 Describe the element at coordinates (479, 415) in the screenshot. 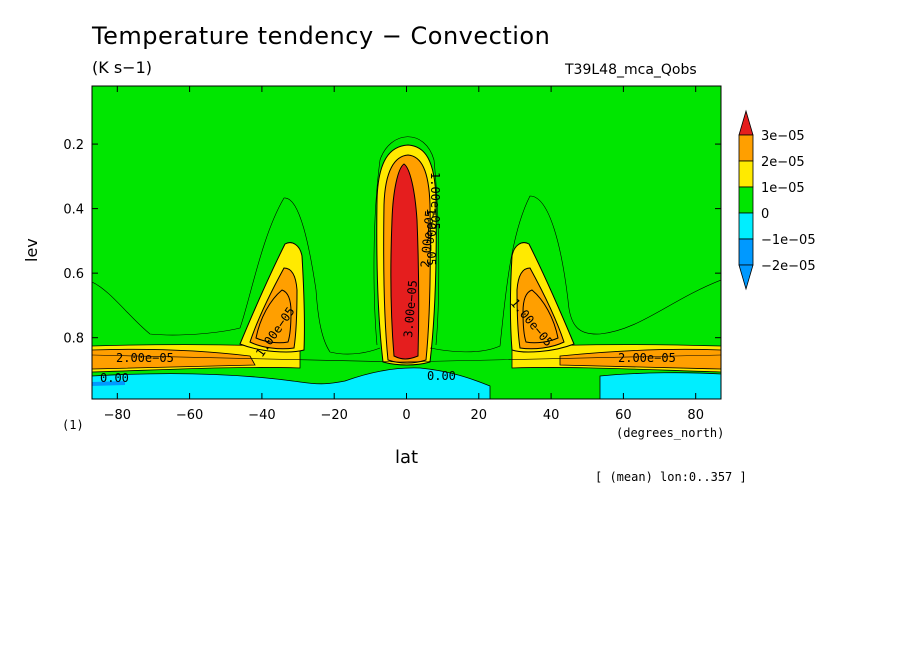

I see `x-tick-label: 20` at that location.